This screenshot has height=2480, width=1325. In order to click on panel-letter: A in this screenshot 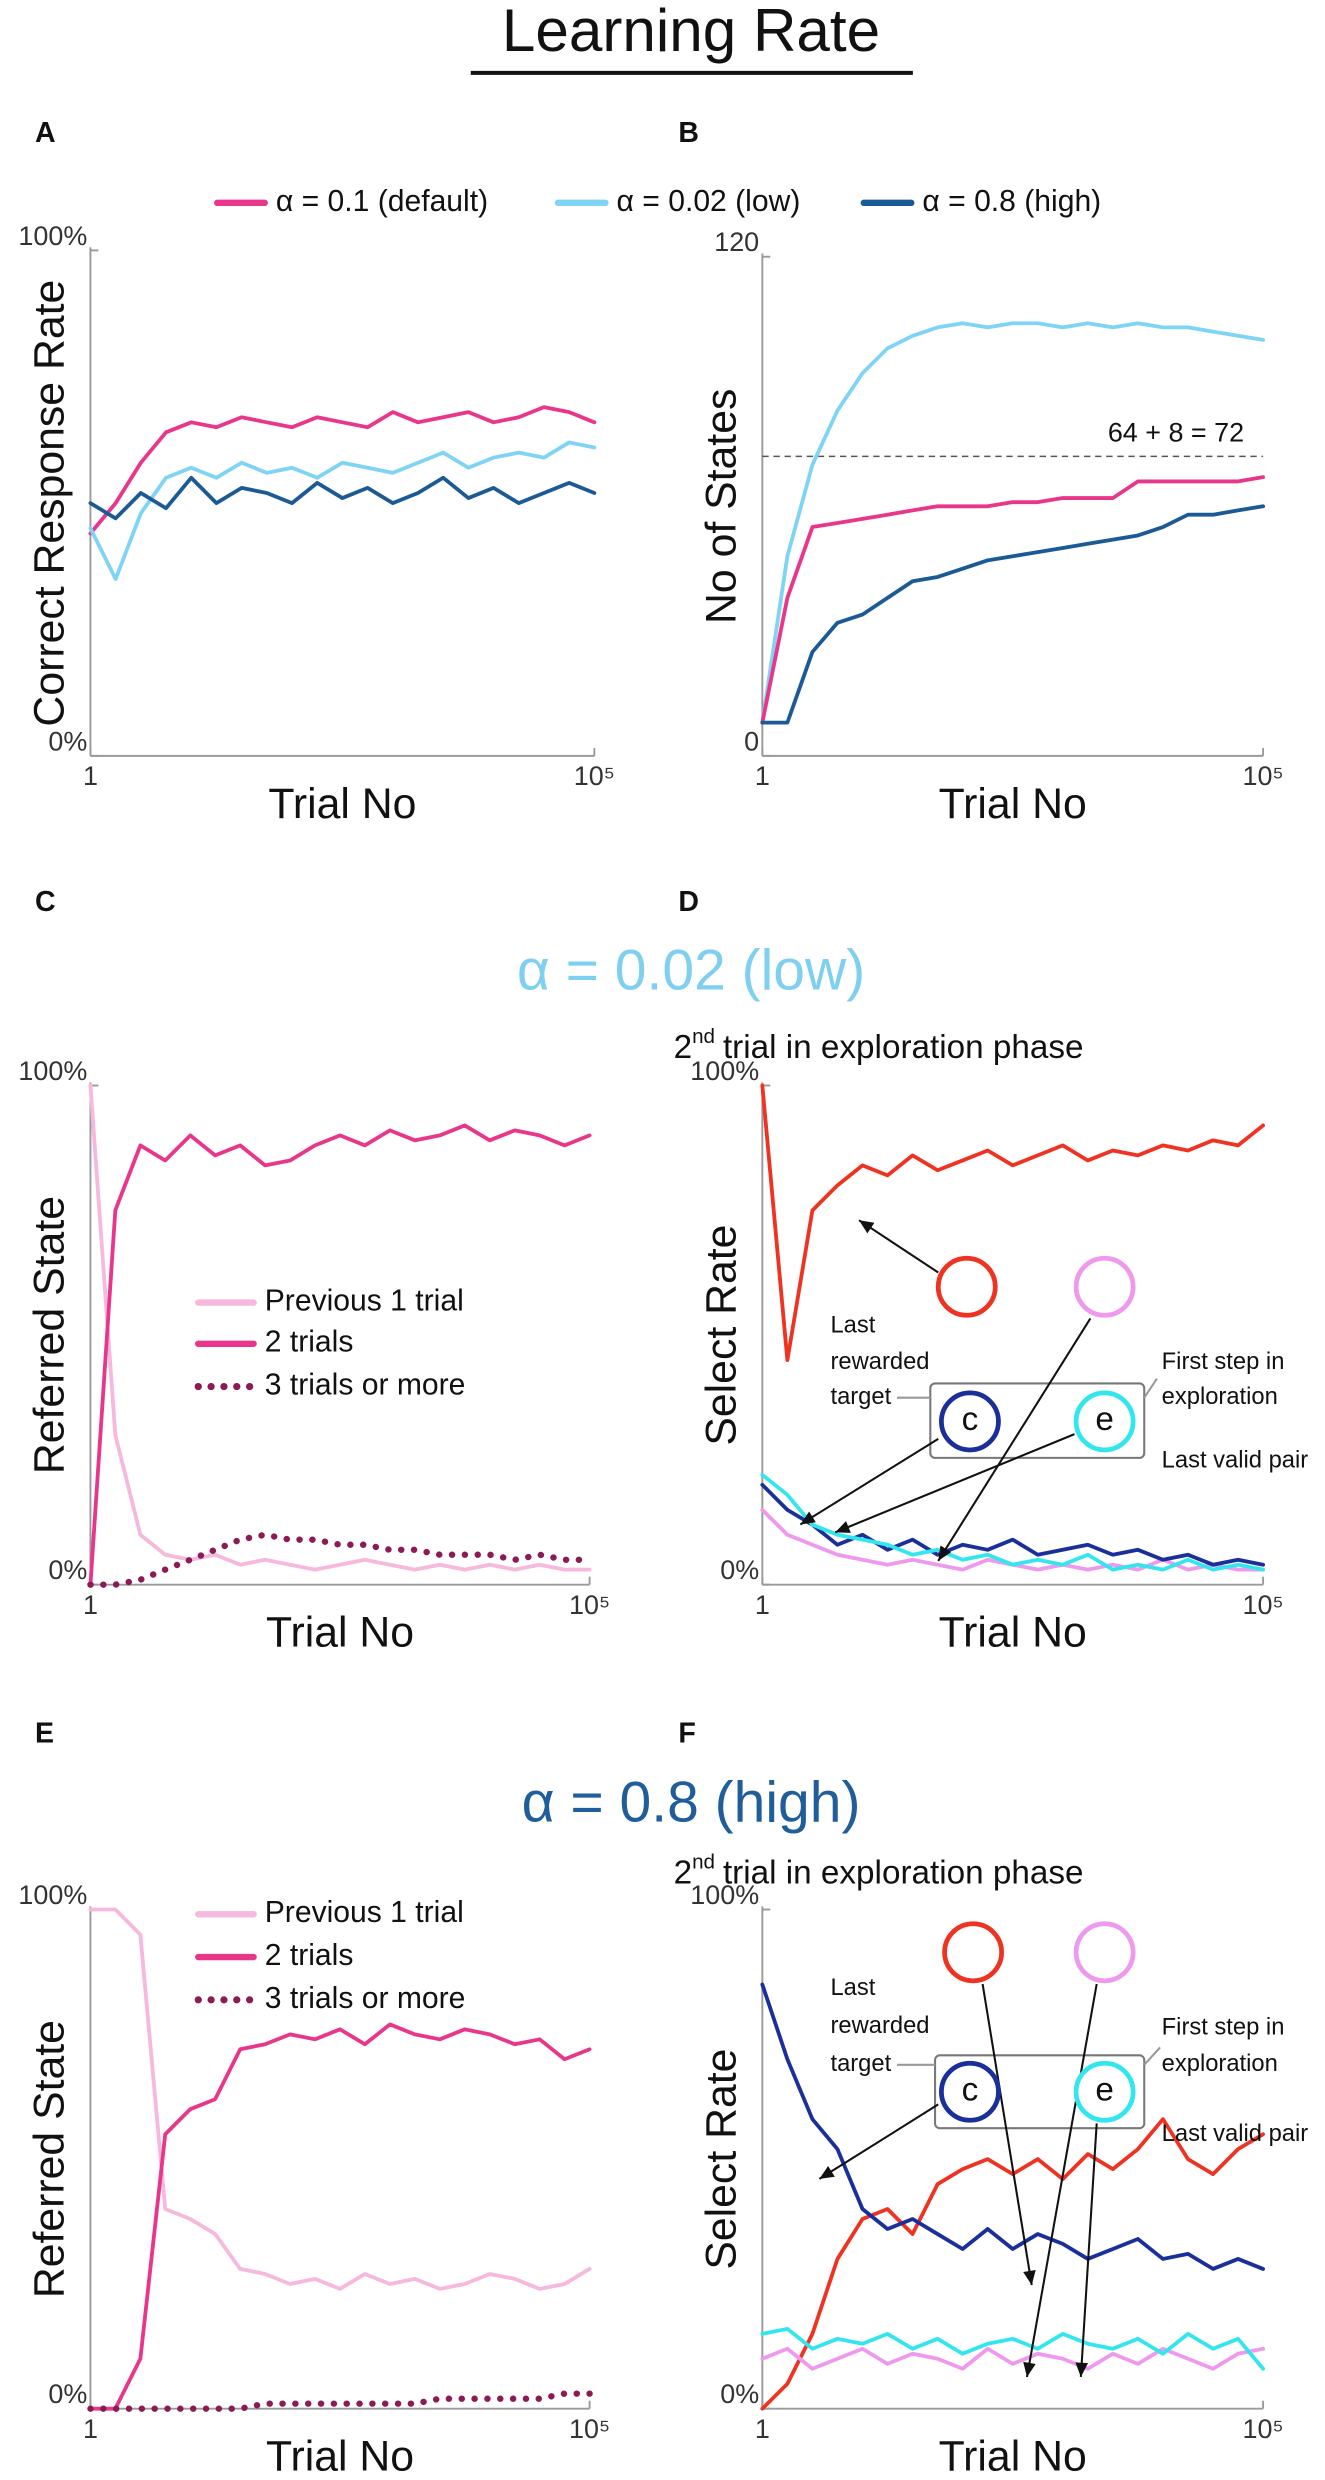, I will do `click(45, 133)`.